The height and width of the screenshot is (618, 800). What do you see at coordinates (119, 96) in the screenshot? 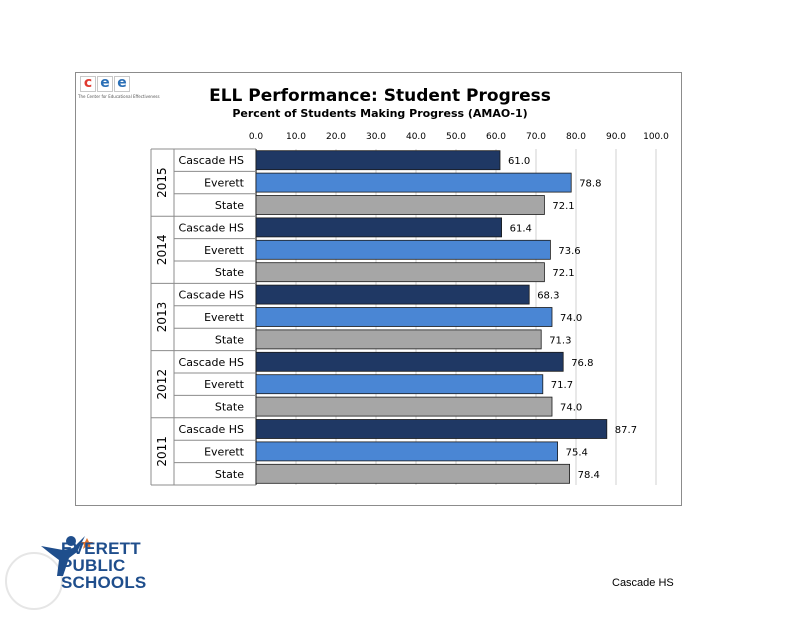
I see `cee-logo-tagline: The Center for Educational Effectiveness` at bounding box center [119, 96].